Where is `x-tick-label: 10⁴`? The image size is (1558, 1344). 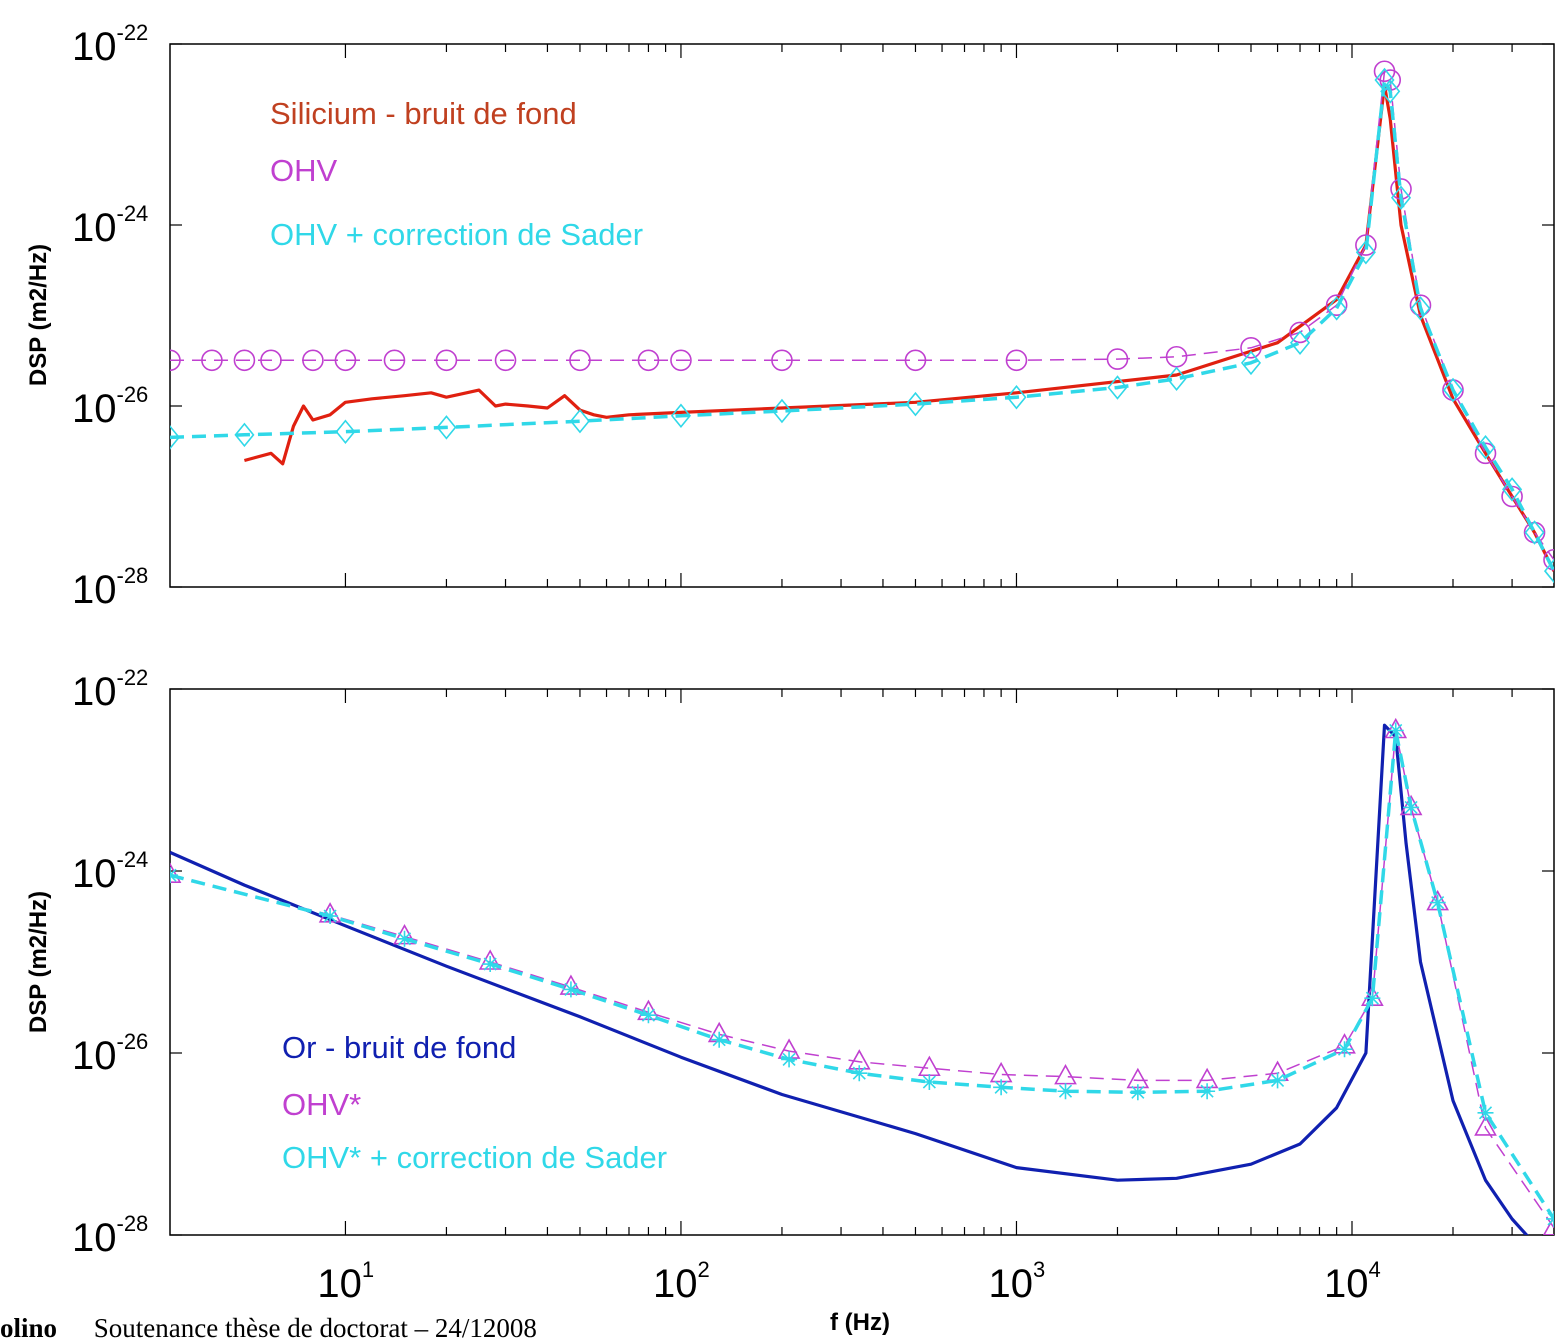
x-tick-label: 10⁴ is located at coordinates (1352, 1281).